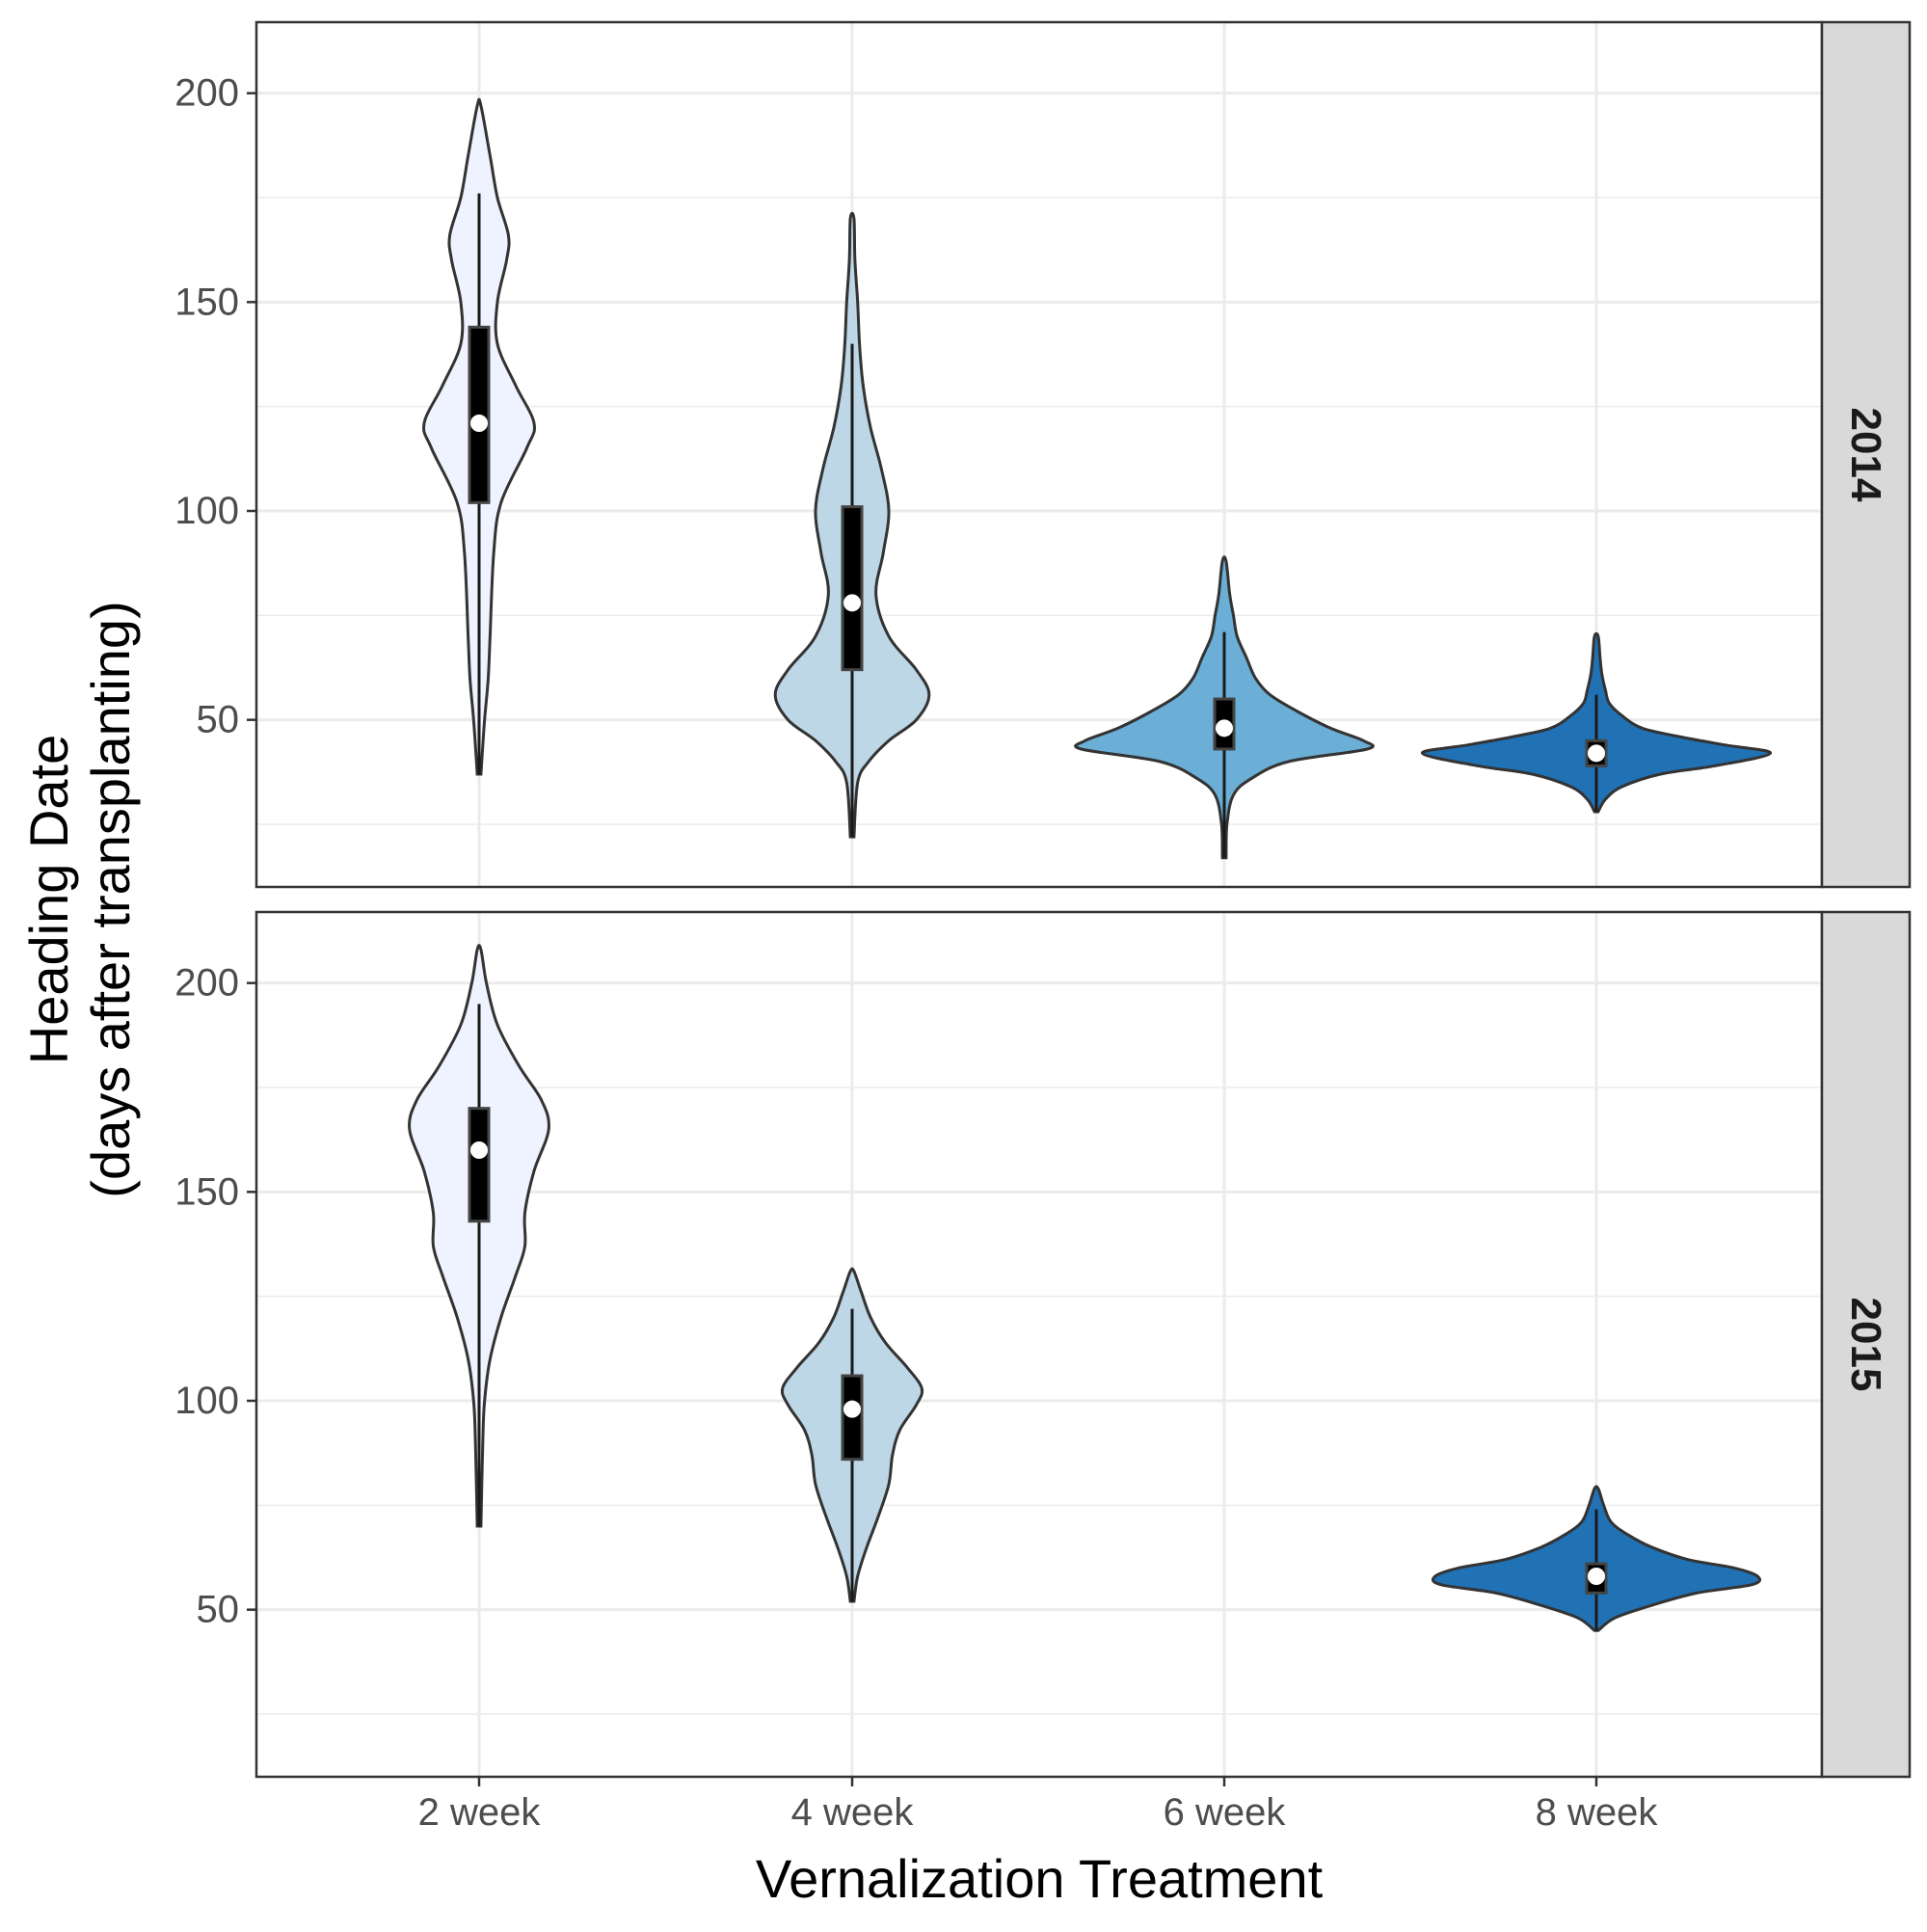 This screenshot has width=1927, height=1932. Describe the element at coordinates (480, 1813) in the screenshot. I see `x-tick-label: 2 week` at that location.